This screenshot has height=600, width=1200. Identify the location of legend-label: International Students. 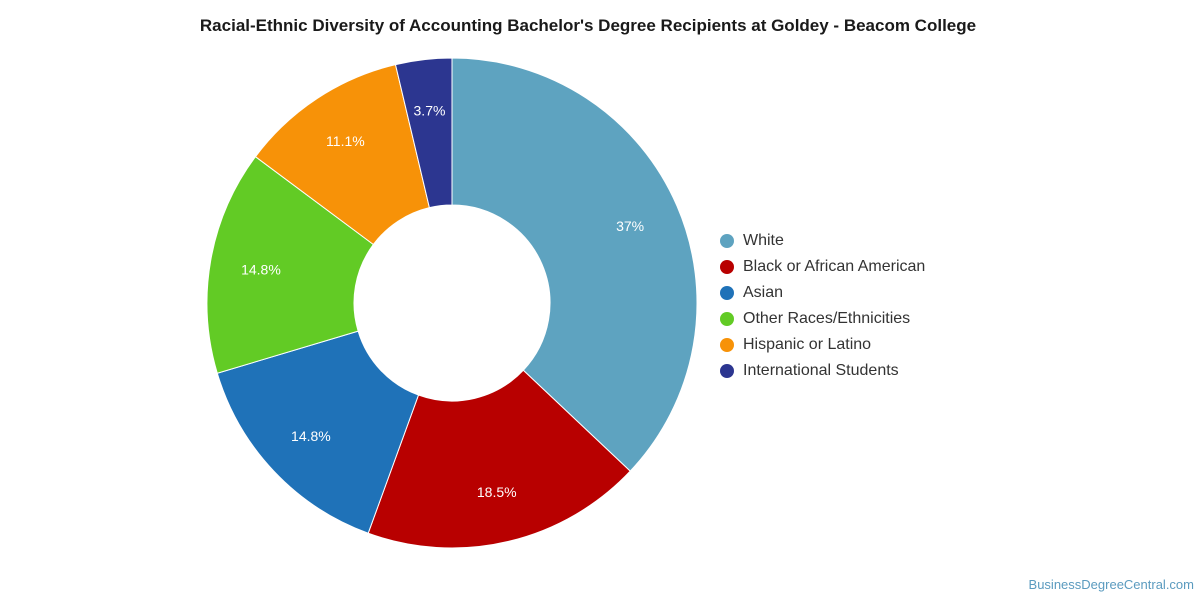
(821, 370).